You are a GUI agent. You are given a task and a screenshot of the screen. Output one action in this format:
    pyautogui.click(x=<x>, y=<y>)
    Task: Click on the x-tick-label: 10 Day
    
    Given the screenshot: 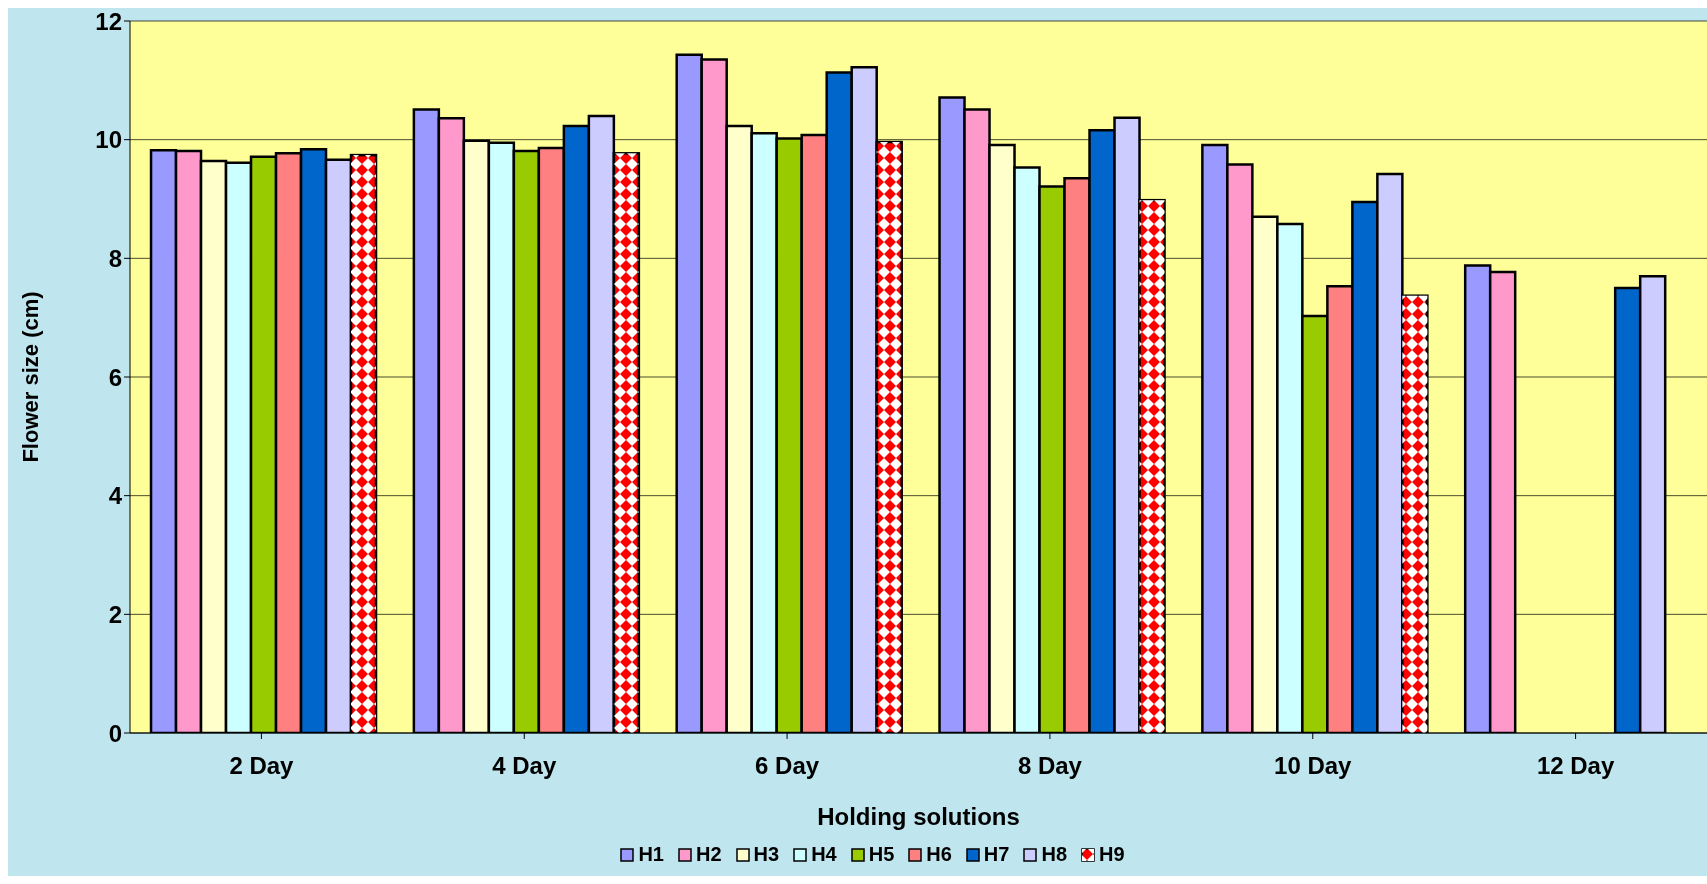 What is the action you would take?
    pyautogui.click(x=1313, y=766)
    